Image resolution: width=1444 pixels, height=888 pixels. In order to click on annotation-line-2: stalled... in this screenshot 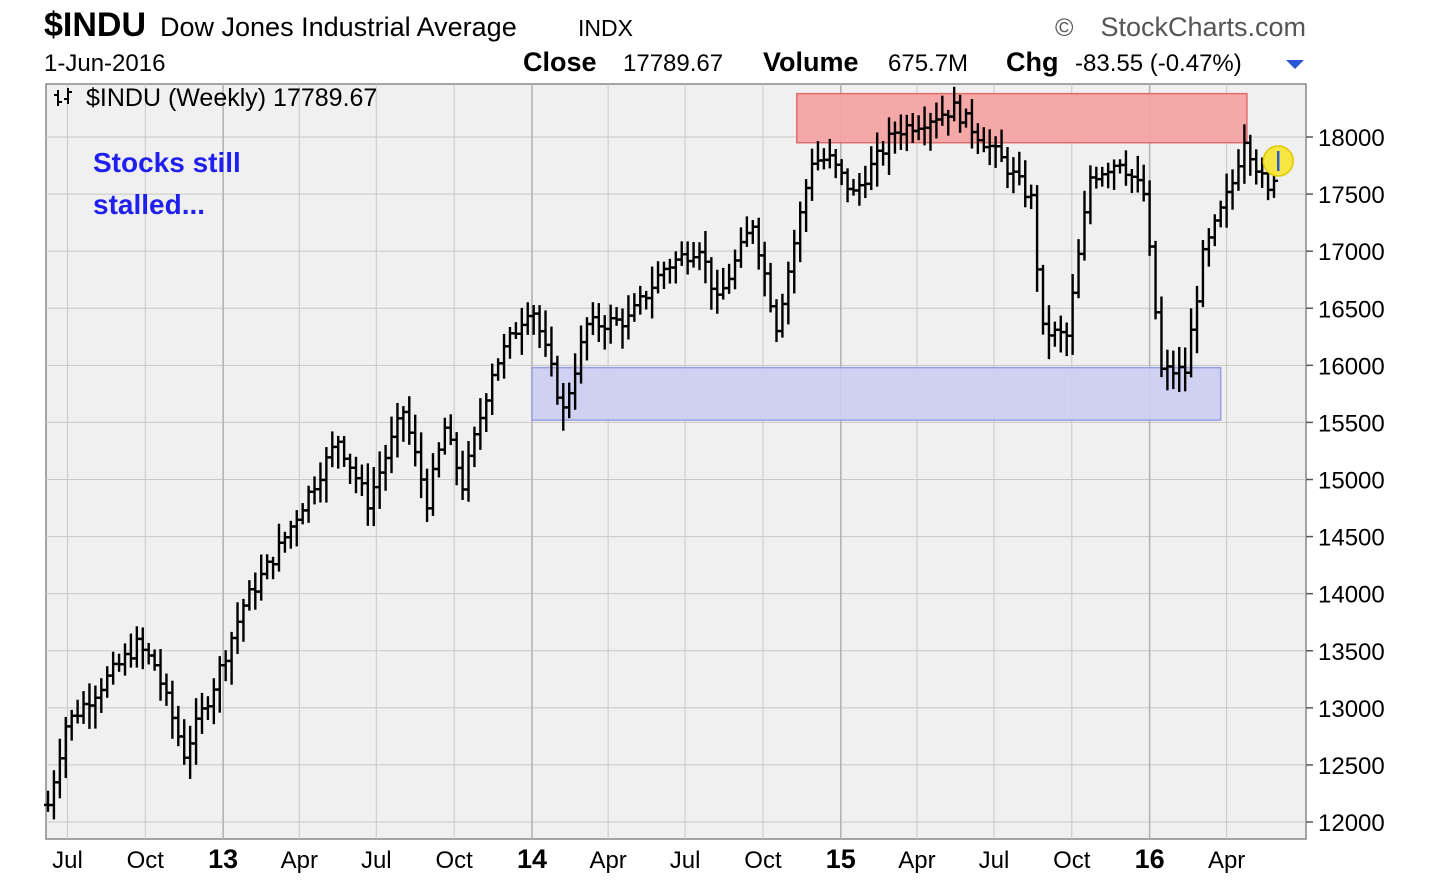, I will do `click(149, 204)`.